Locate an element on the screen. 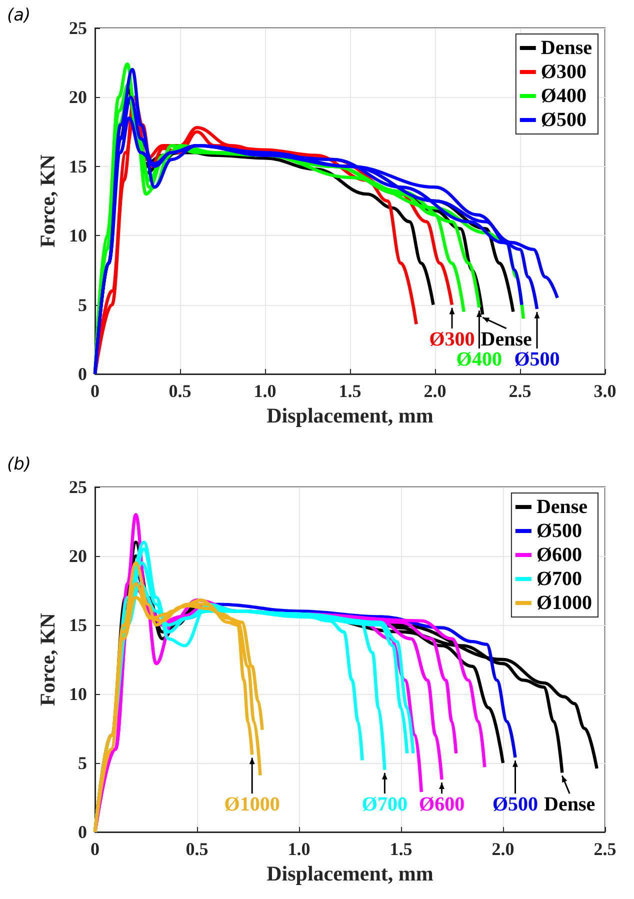 This screenshot has width=634, height=899. chart-title: (b) is located at coordinates (19, 464).